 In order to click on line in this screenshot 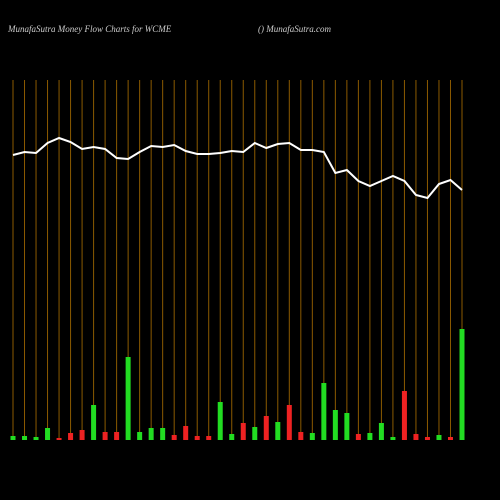, I will do `click(237, 168)`.